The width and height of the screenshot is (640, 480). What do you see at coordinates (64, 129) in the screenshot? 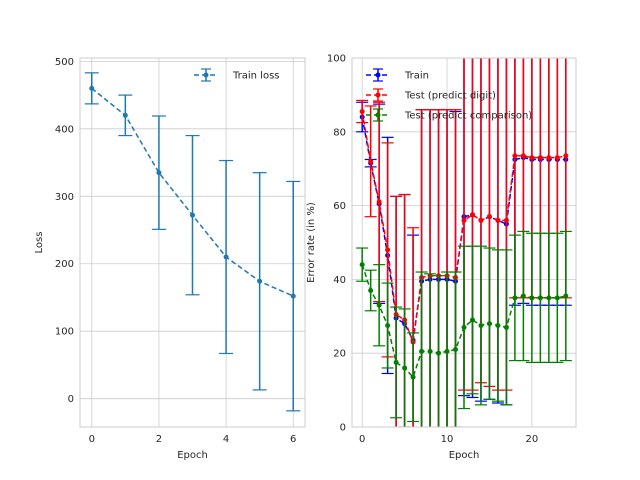
I see `y-tick-label: 400` at bounding box center [64, 129].